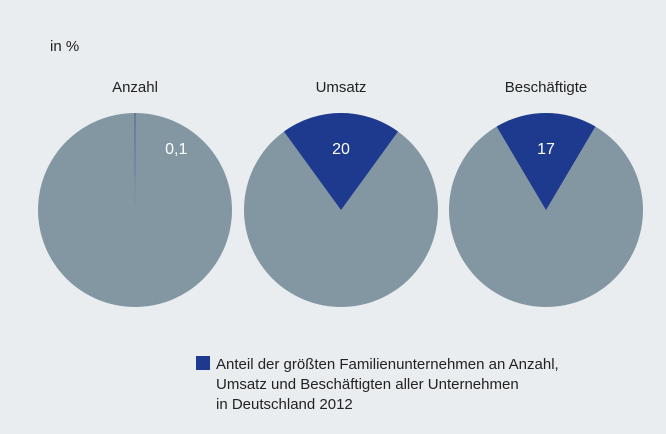  Describe the element at coordinates (135, 87) in the screenshot. I see `pie-title: Anzahl` at that location.